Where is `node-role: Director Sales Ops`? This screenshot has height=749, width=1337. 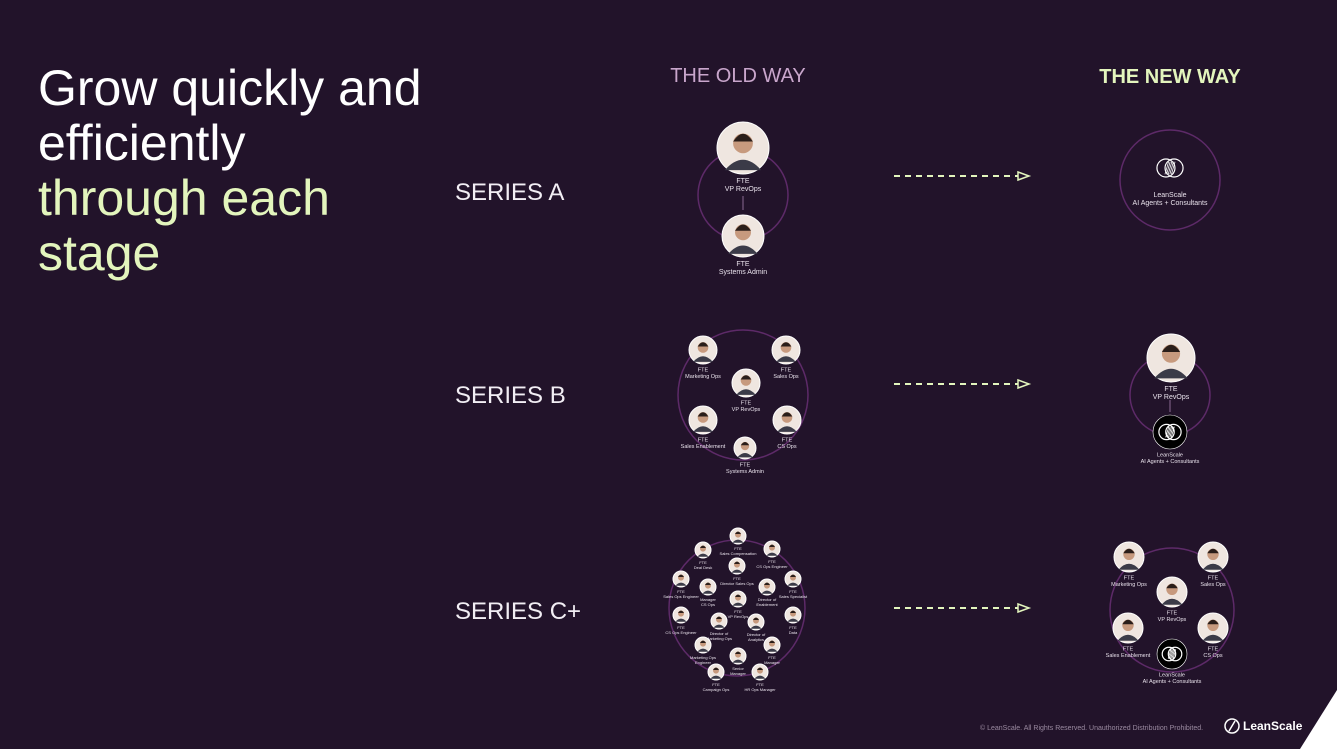
node-role: Director Sales Ops is located at coordinates (737, 583).